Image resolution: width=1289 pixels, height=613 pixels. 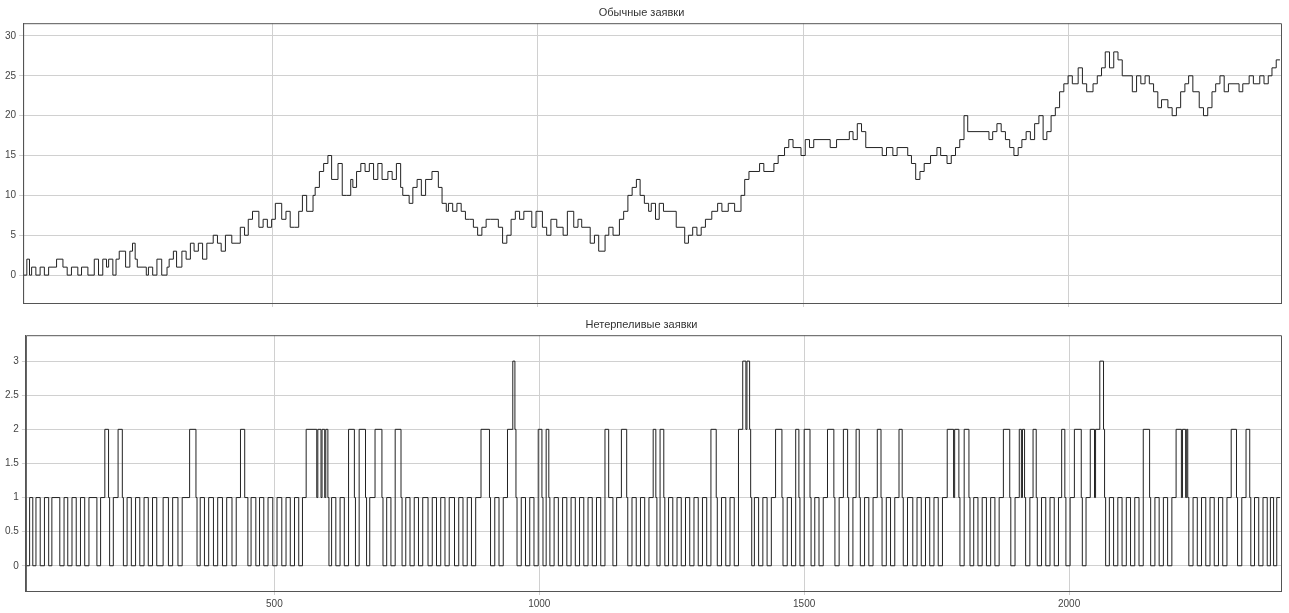 I want to click on y-tick-label: 1, so click(x=16, y=497).